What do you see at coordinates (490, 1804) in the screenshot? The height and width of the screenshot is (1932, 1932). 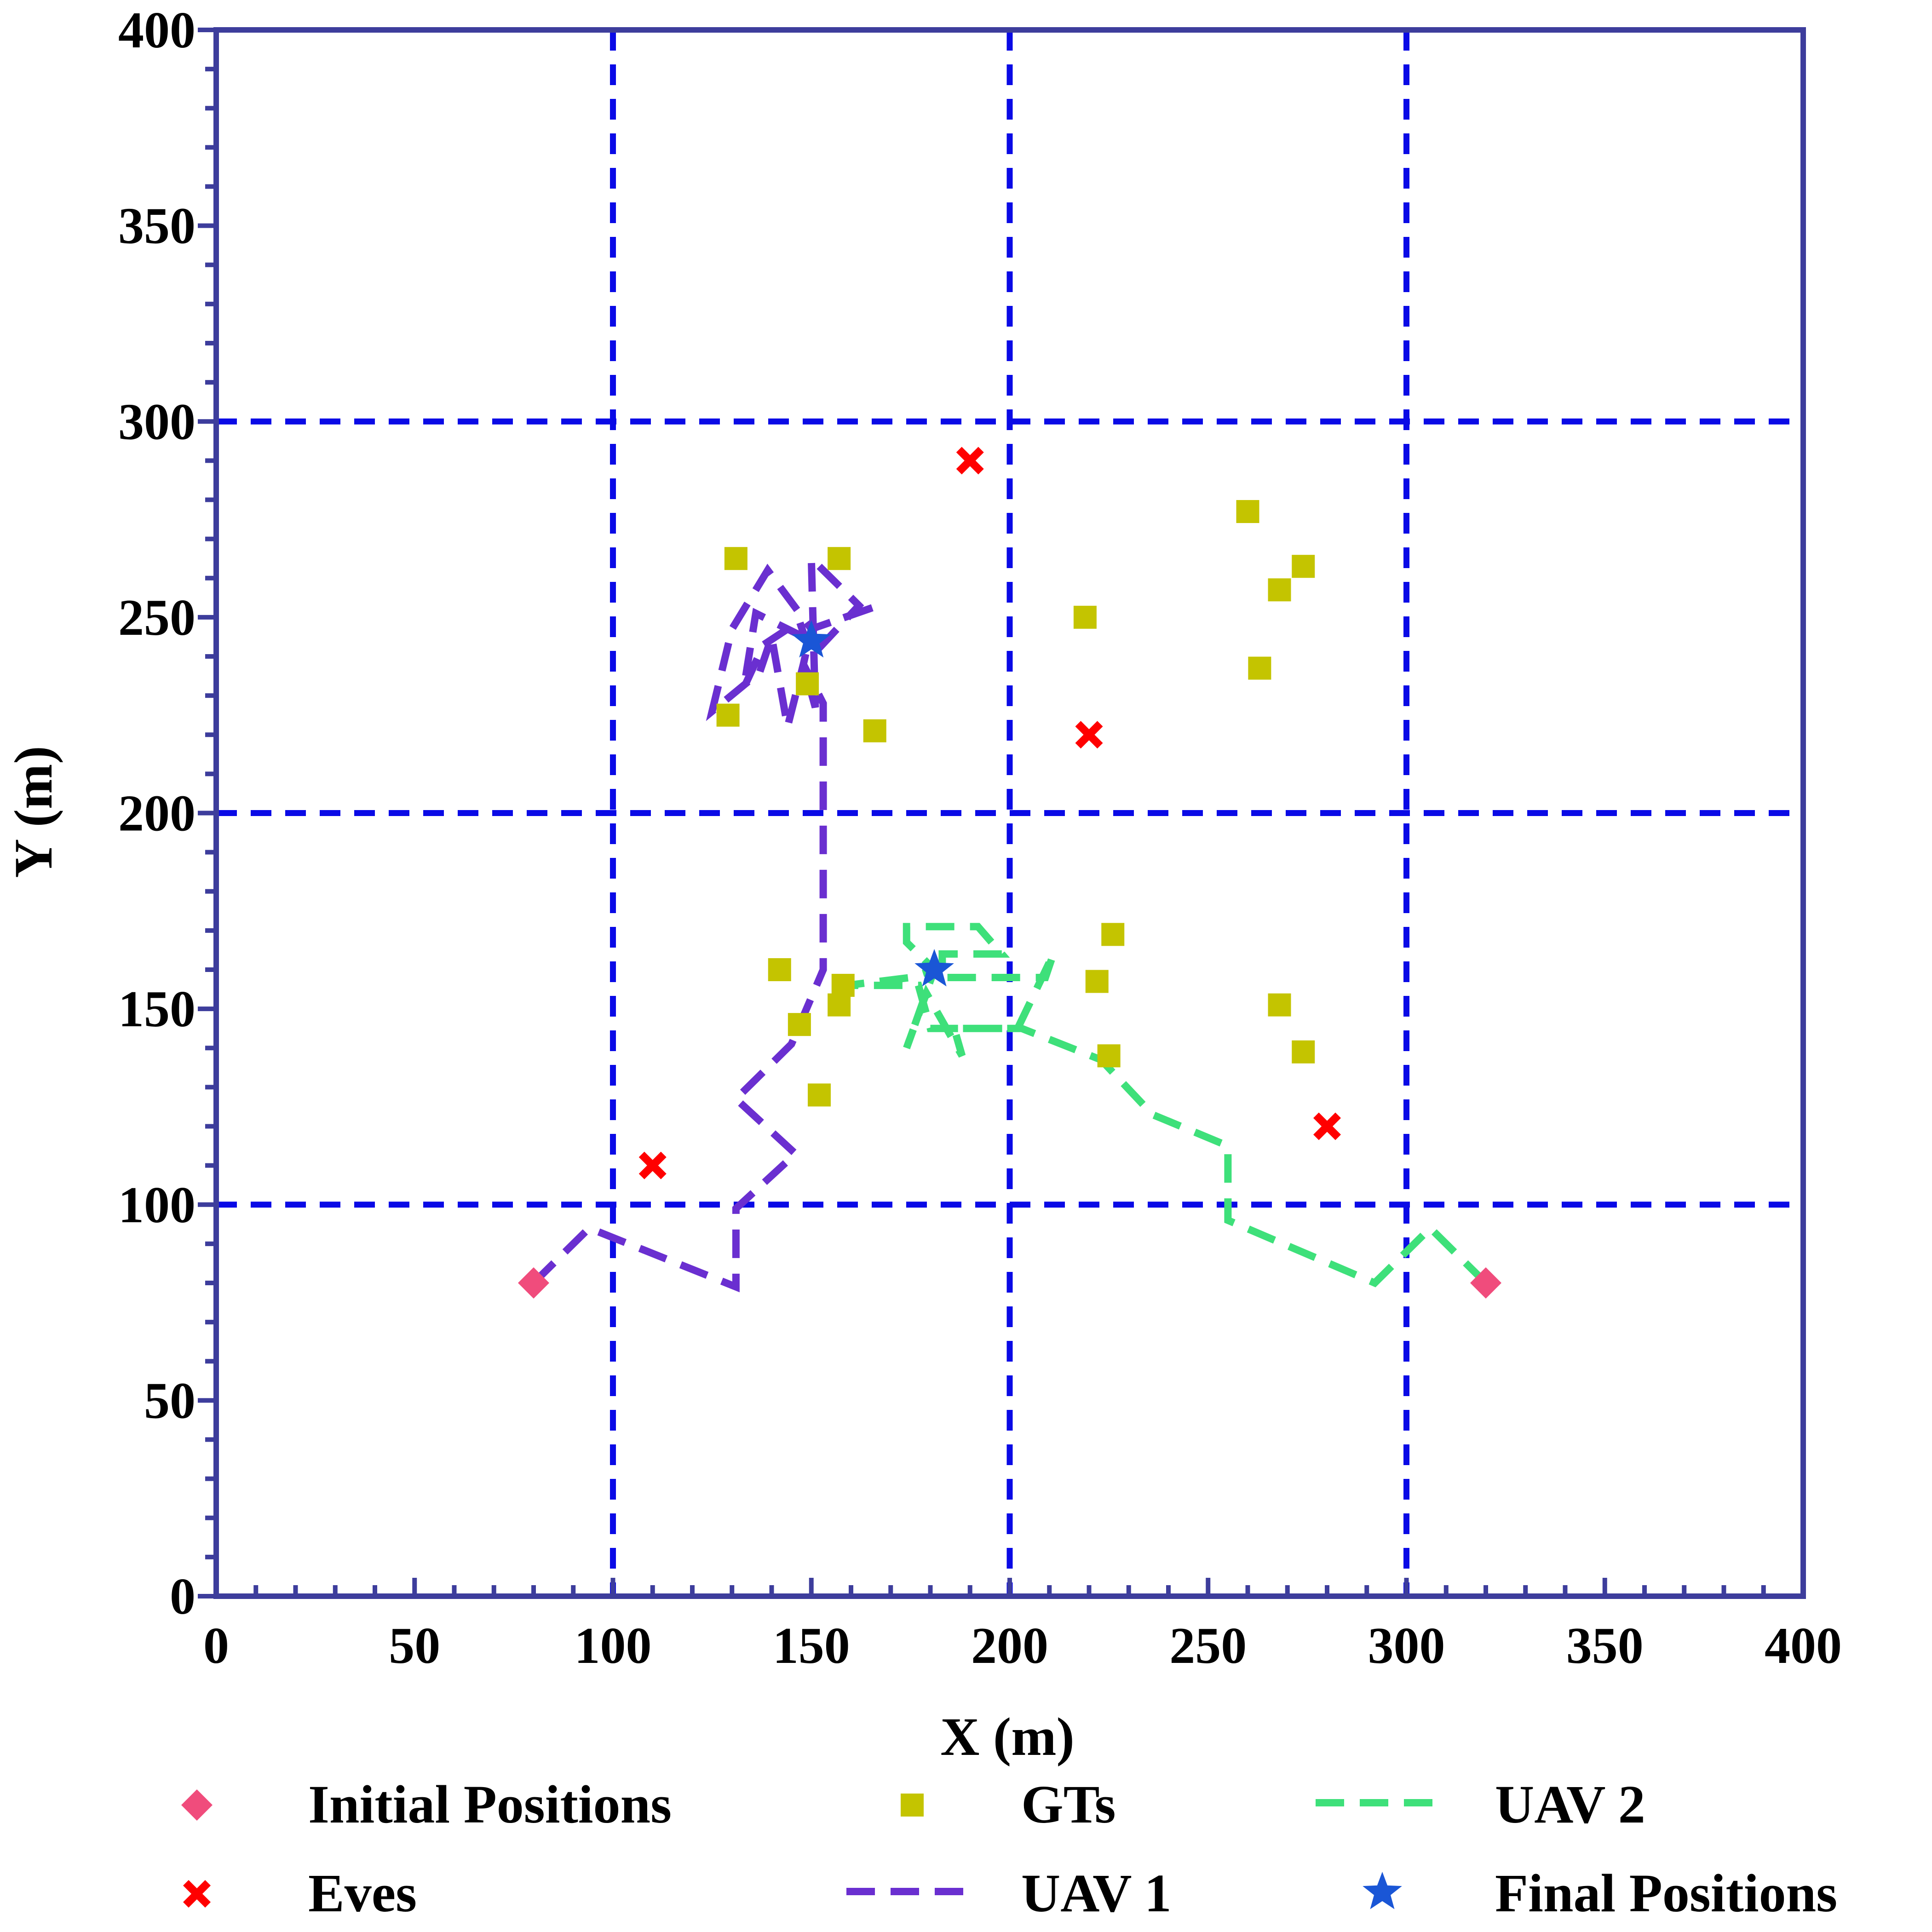 I see `legend-label-initial-positions: Initial Positions` at bounding box center [490, 1804].